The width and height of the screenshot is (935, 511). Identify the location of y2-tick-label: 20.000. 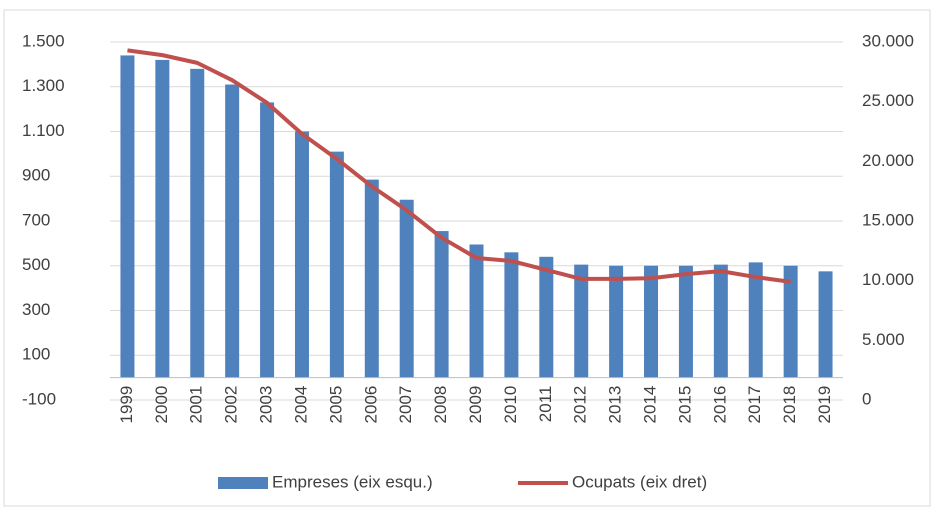
(888, 160).